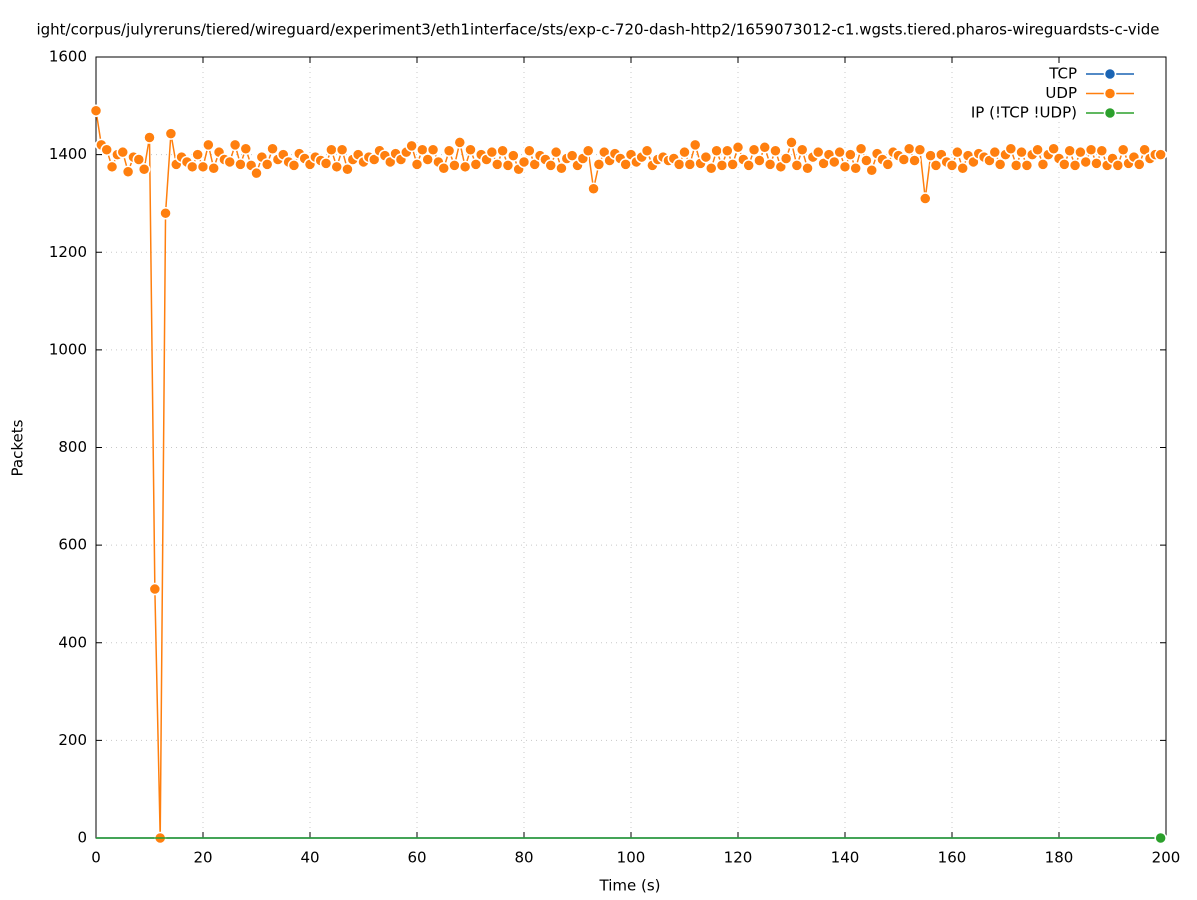 The width and height of the screenshot is (1197, 900). I want to click on y-tick-label: 1000, so click(68, 349).